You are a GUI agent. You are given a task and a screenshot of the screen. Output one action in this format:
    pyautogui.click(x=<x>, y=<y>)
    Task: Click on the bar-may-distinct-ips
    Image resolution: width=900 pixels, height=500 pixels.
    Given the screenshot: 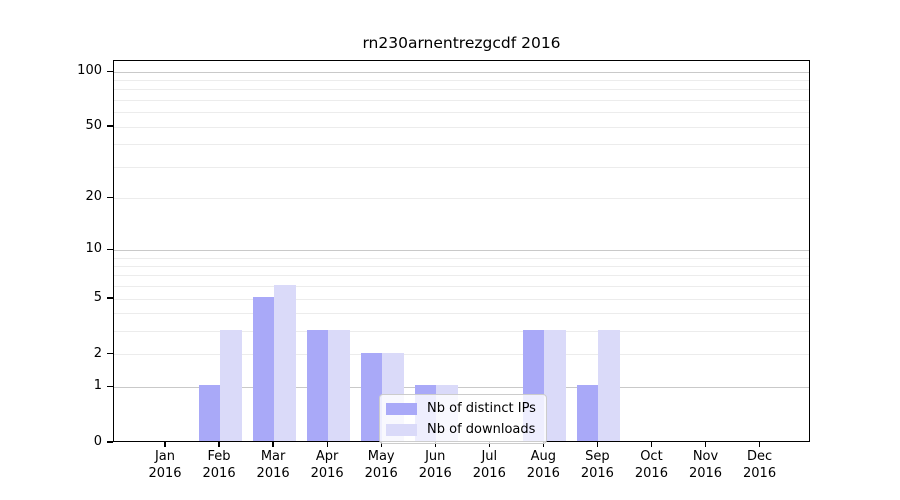 What is the action you would take?
    pyautogui.click(x=371, y=396)
    